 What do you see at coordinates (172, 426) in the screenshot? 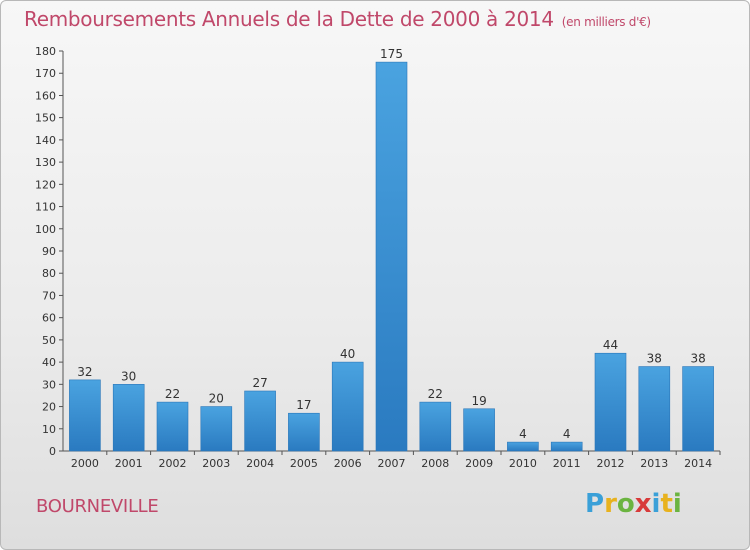
I see `bar-2002` at bounding box center [172, 426].